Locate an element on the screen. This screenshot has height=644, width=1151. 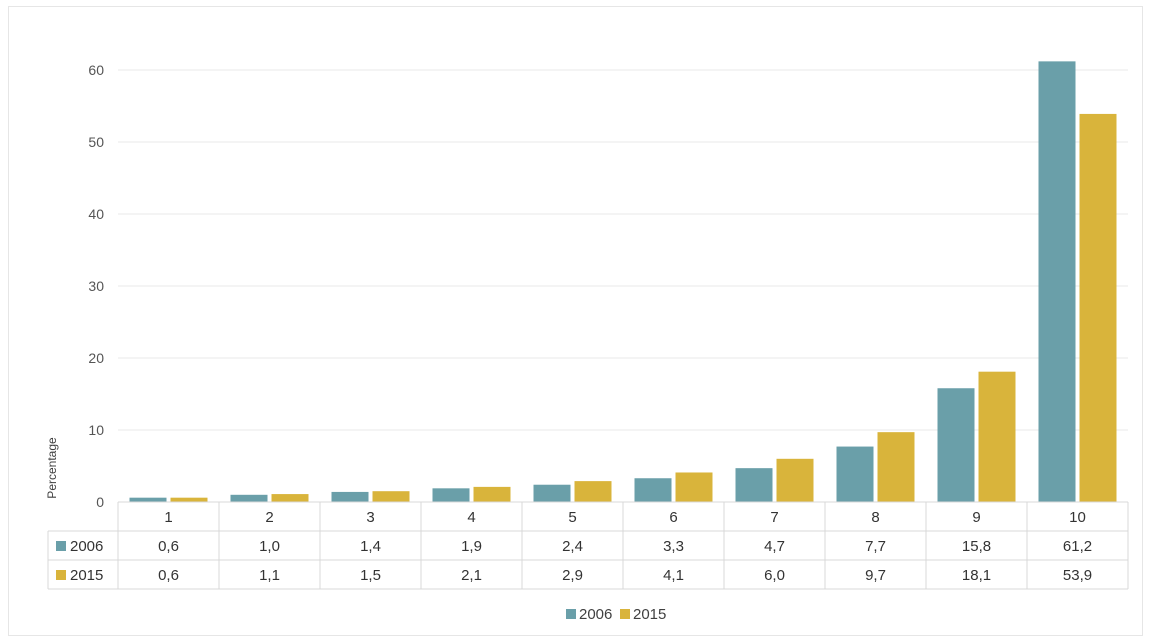
data-label-2015-5: 2,9 is located at coordinates (572, 575).